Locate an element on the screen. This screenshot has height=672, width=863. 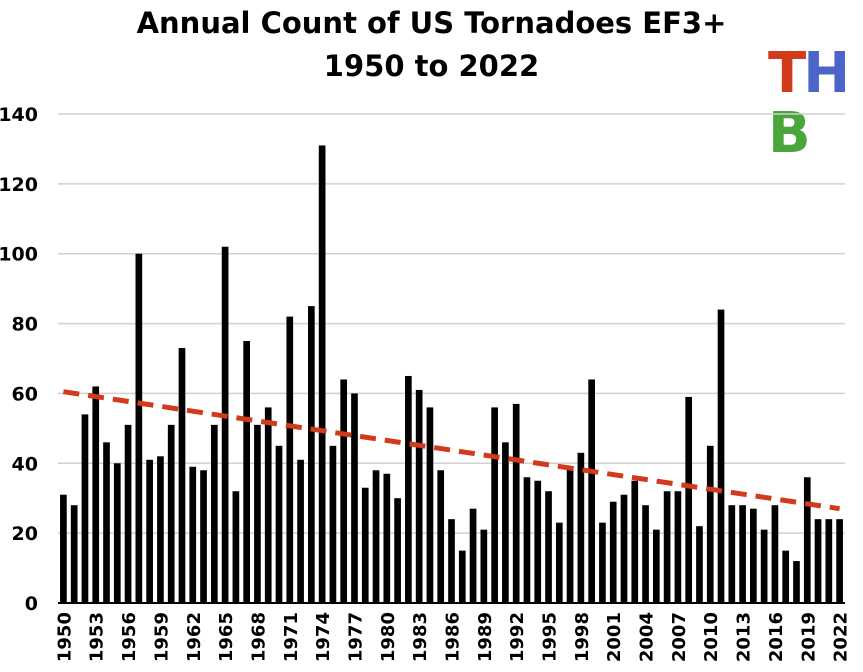
bar-1999 is located at coordinates (591, 491).